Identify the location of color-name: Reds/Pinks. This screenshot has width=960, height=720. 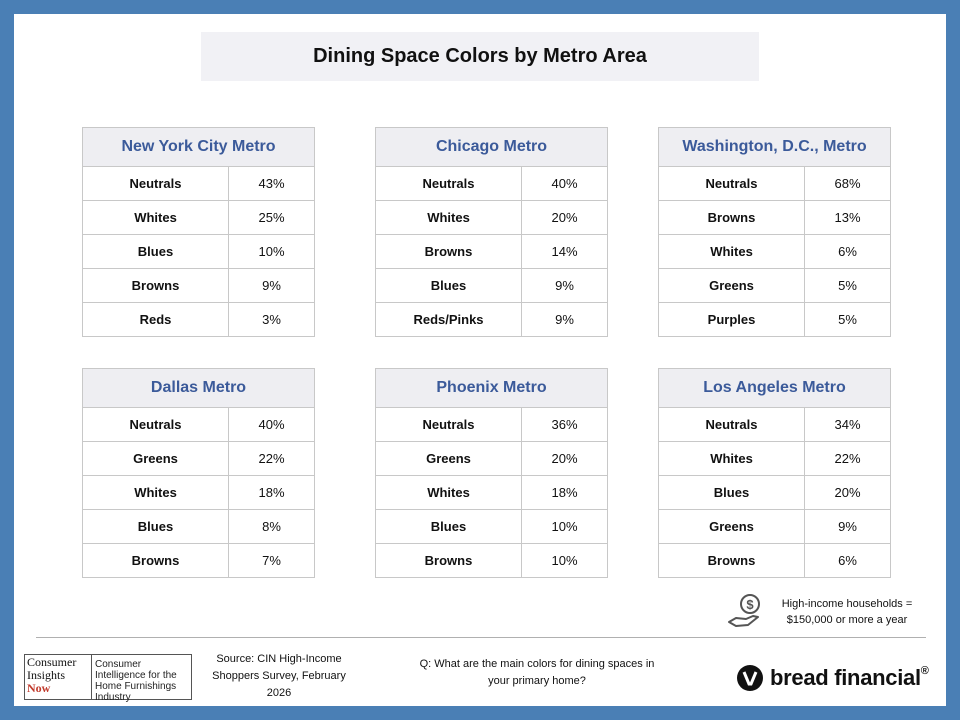
(449, 319).